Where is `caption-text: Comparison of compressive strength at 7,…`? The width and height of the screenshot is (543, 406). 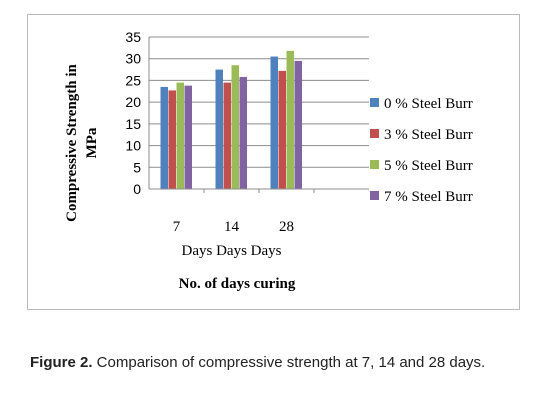
caption-text: Comparison of compressive strength at 7,… is located at coordinates (289, 362).